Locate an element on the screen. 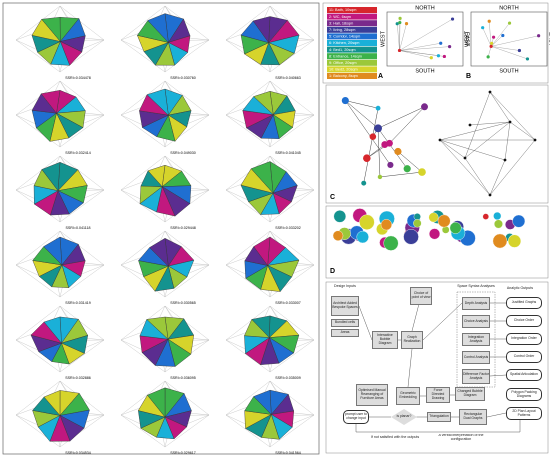 This screenshot has height=457, width=550. plan-label: SSRI=0.040663 is located at coordinates (287, 78).